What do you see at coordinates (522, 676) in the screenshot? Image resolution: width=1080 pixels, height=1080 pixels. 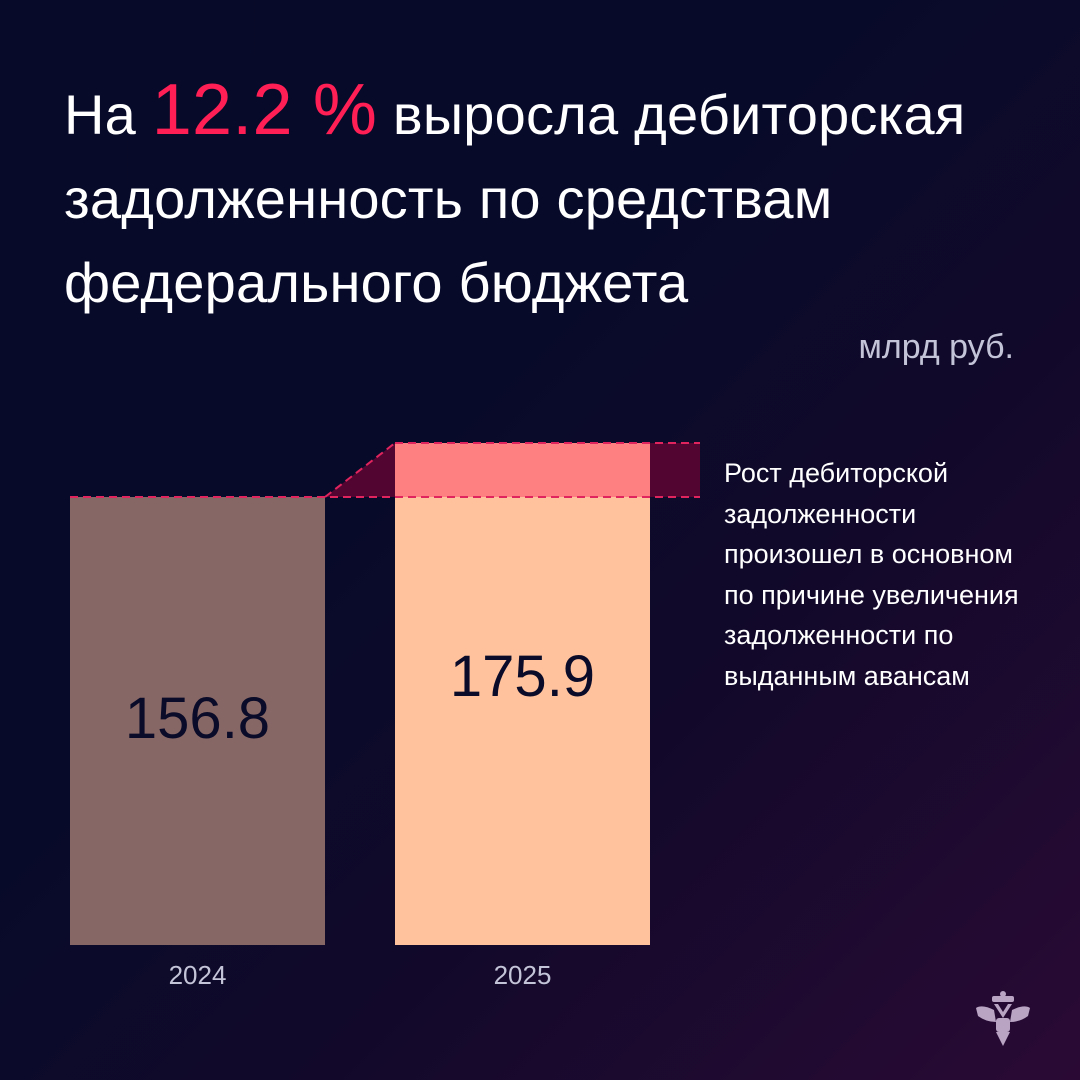 I see `bar-value-2025: 175.9` at bounding box center [522, 676].